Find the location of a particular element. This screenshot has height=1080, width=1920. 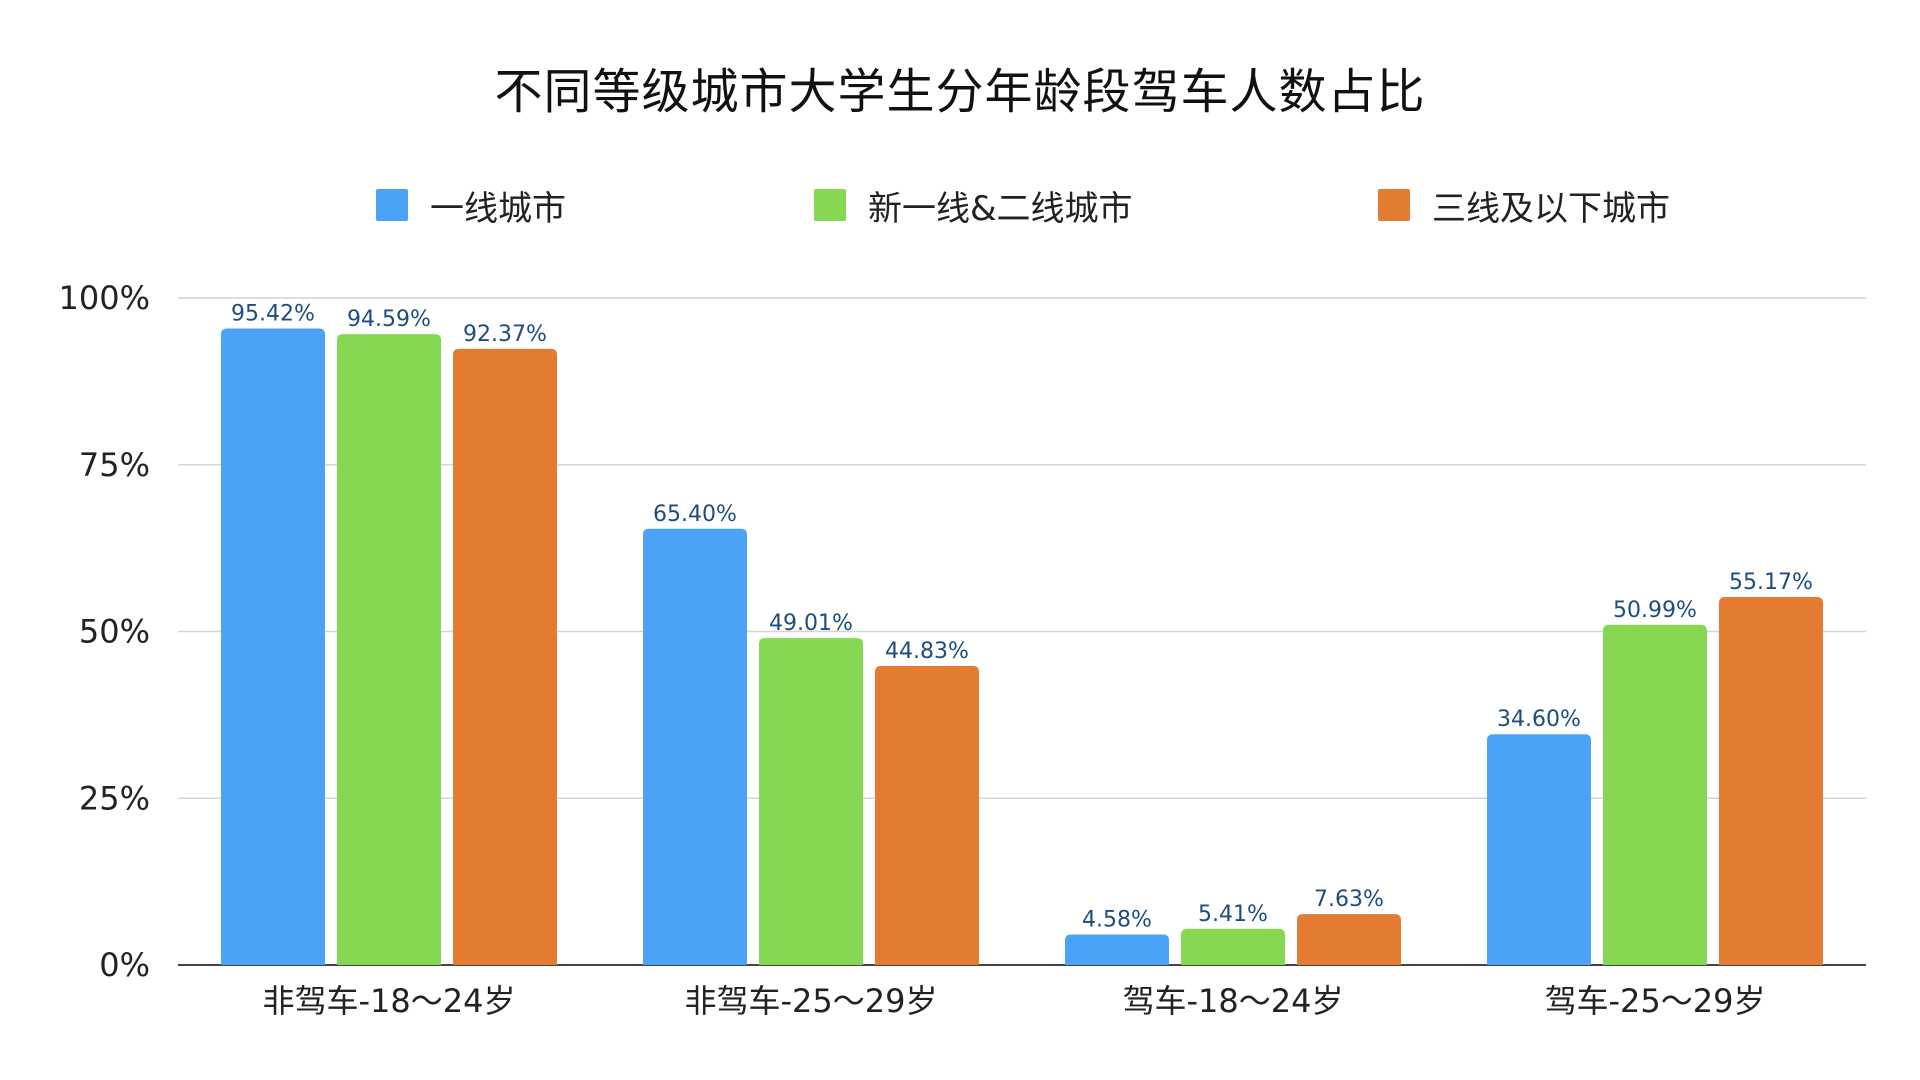

data-label: 94.59% is located at coordinates (389, 319).